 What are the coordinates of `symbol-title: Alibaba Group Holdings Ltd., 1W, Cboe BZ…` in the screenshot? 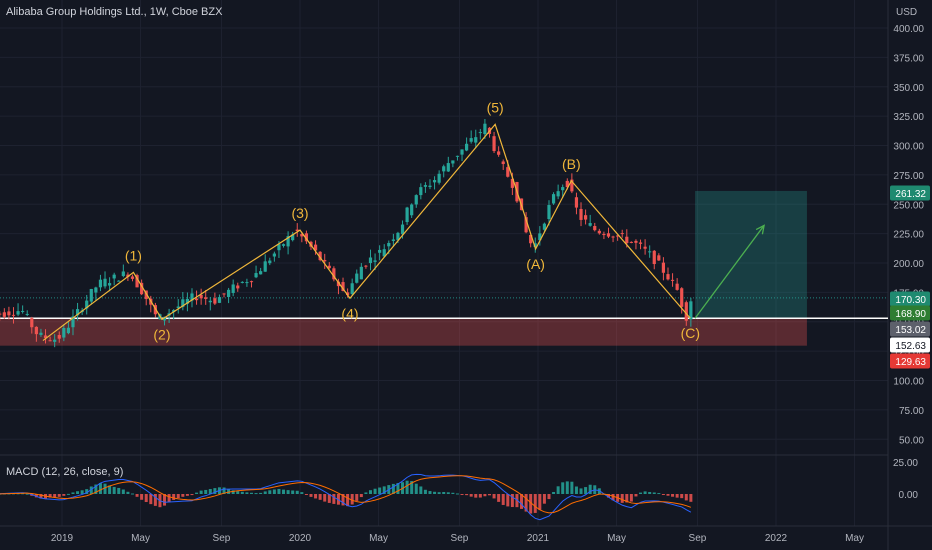 It's located at (114, 12).